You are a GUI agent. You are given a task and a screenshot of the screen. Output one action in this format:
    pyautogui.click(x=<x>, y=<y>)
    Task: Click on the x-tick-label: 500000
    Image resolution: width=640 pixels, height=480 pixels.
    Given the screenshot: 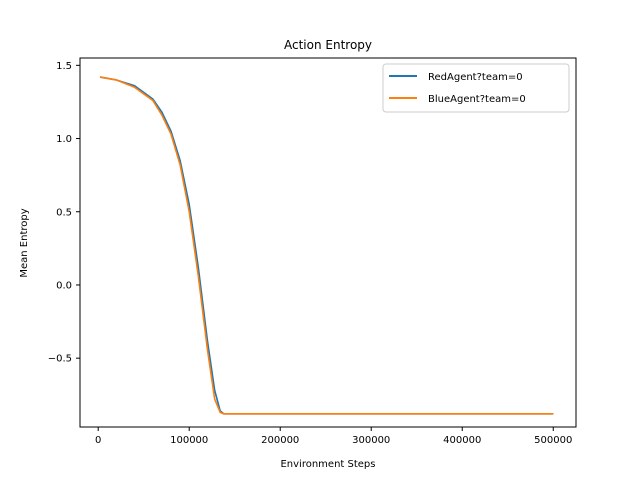 What is the action you would take?
    pyautogui.click(x=553, y=440)
    